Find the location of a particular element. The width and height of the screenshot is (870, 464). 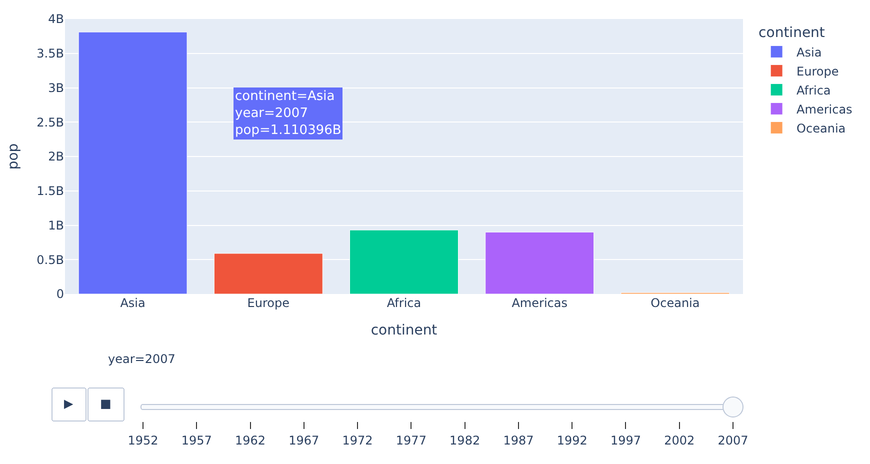

legend-label: Asia is located at coordinates (809, 52).